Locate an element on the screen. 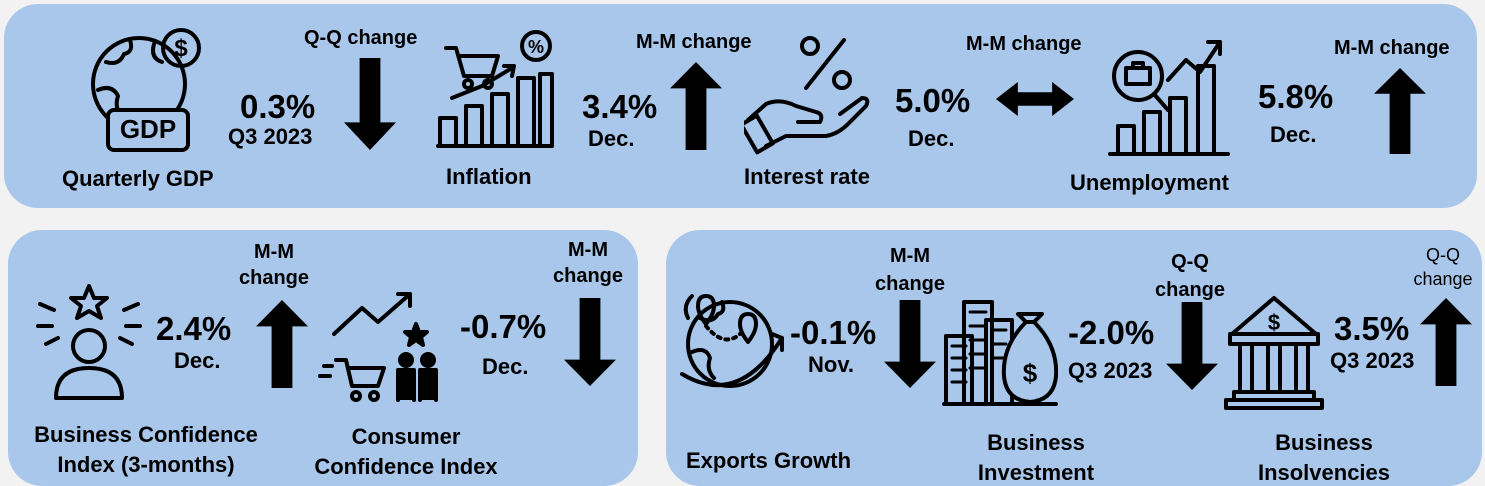  infl-value: 3.4% is located at coordinates (620, 106).